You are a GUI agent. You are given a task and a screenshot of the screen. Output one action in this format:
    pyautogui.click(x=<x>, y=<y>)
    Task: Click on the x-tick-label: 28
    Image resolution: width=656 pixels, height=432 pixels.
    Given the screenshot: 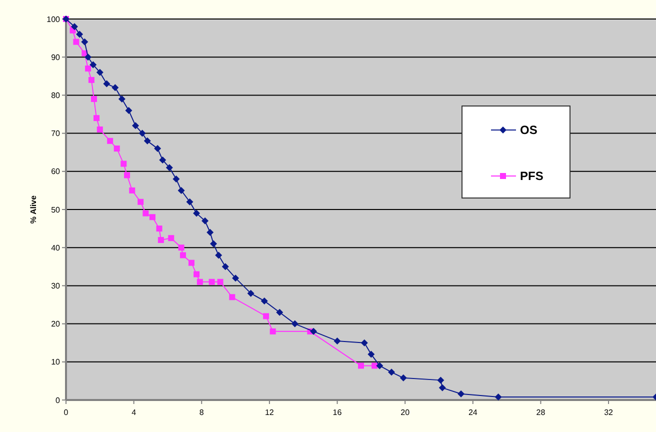 What is the action you would take?
    pyautogui.click(x=541, y=412)
    